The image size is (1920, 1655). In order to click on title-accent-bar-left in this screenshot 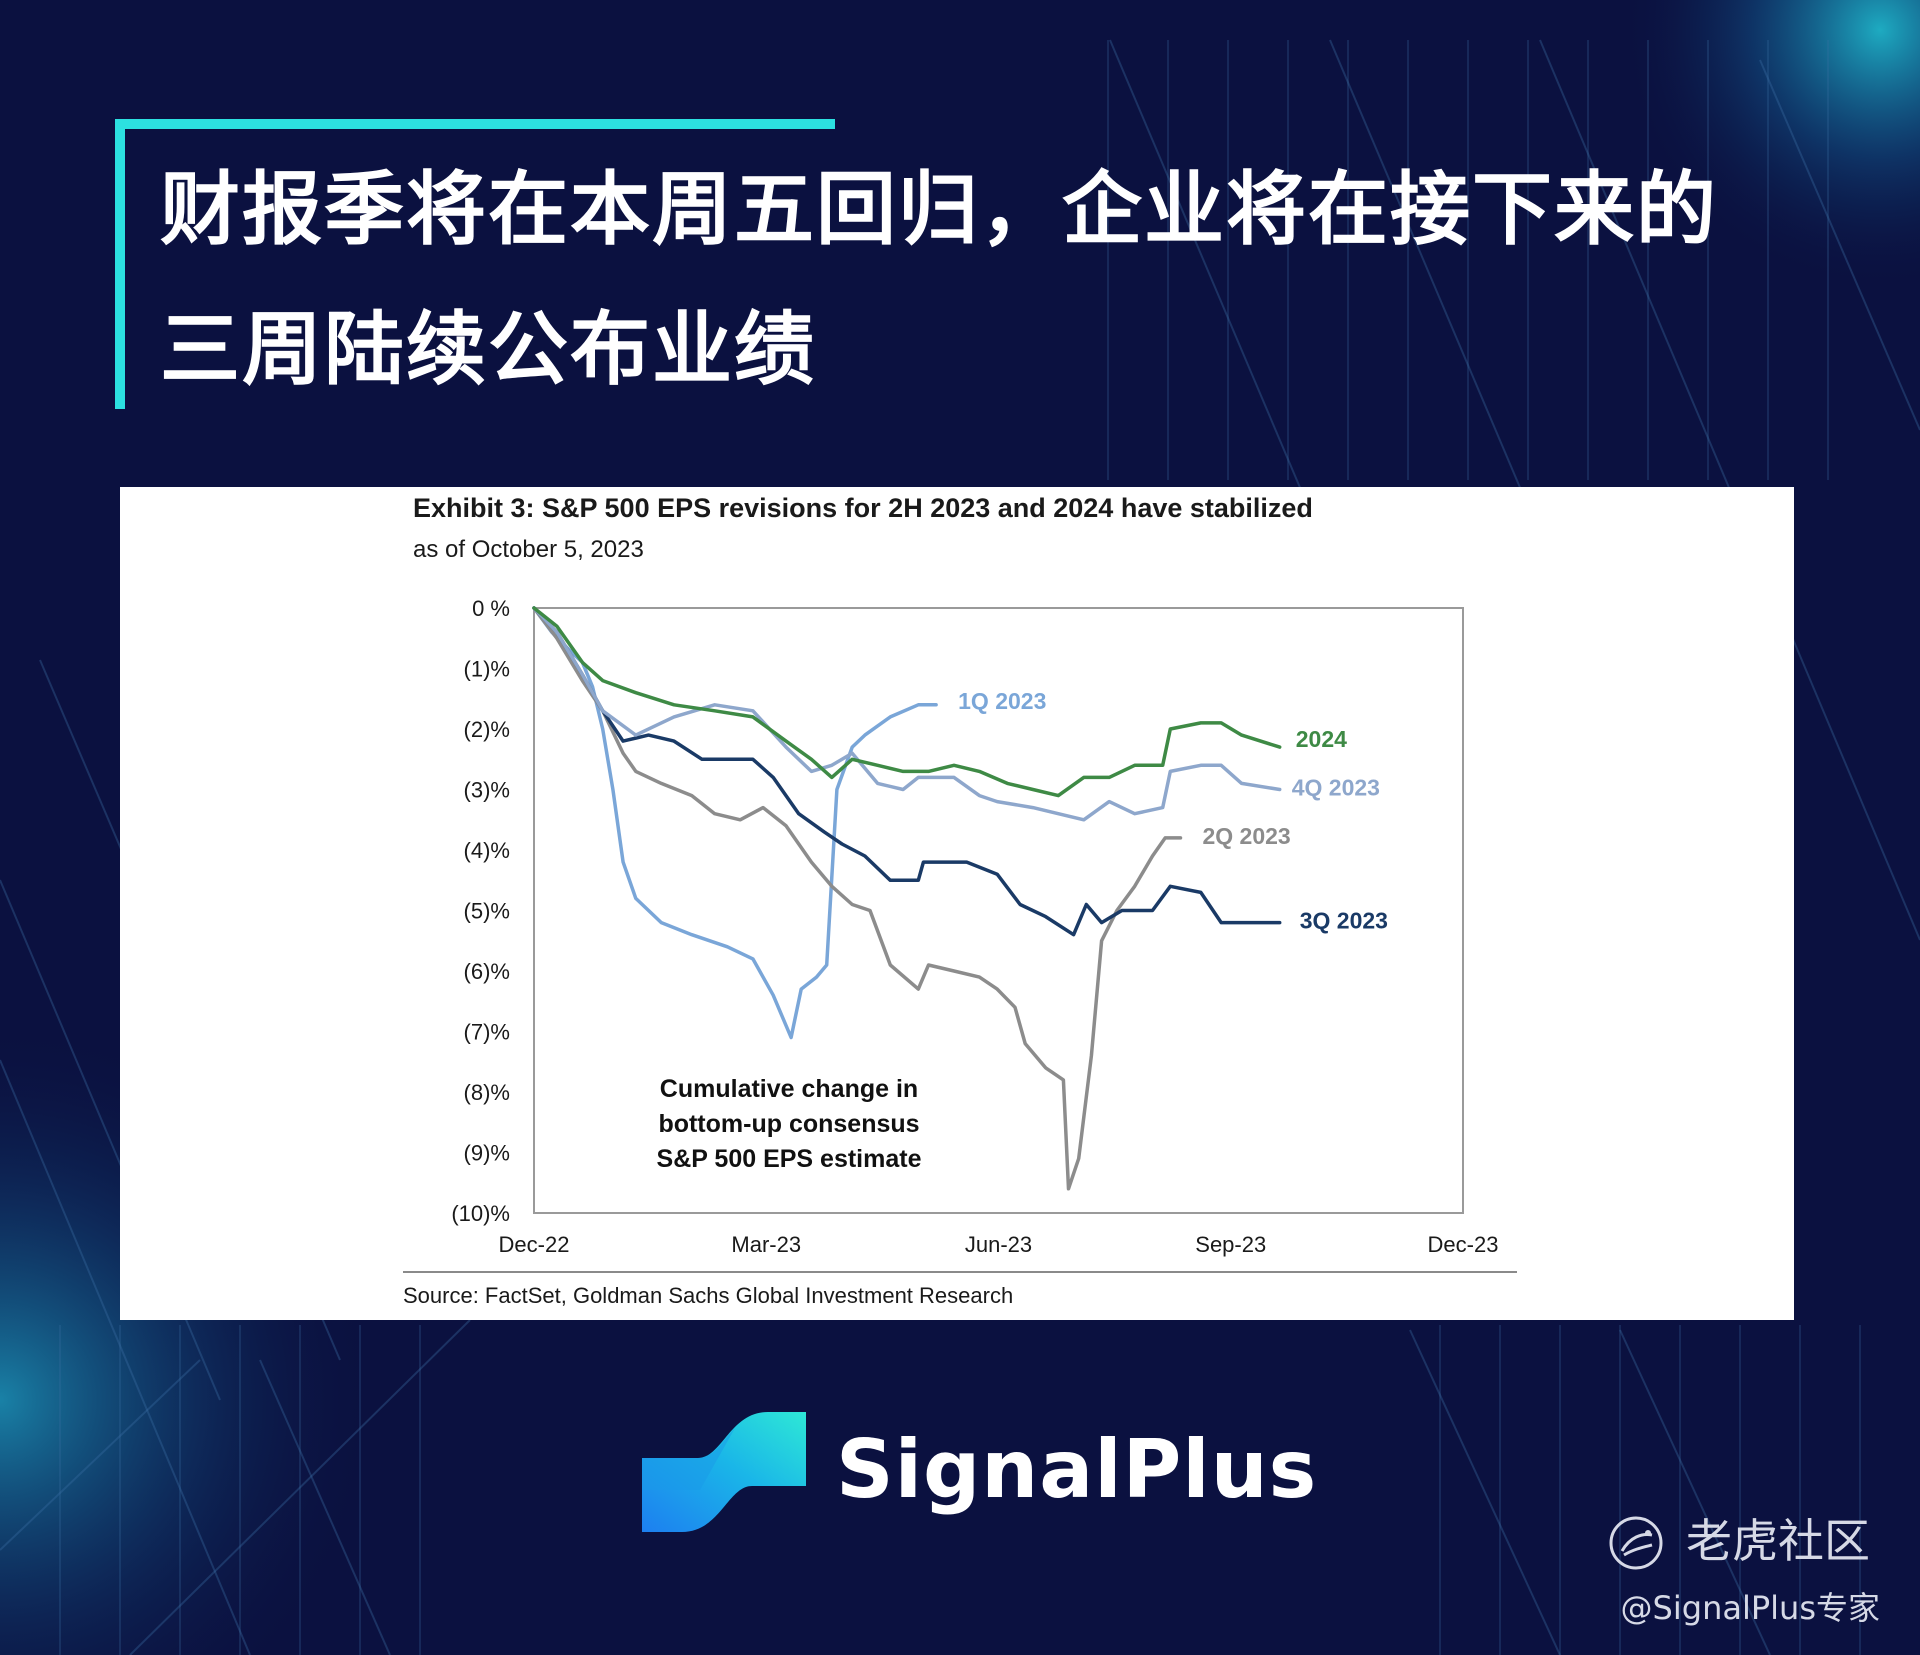, I will do `click(120, 264)`.